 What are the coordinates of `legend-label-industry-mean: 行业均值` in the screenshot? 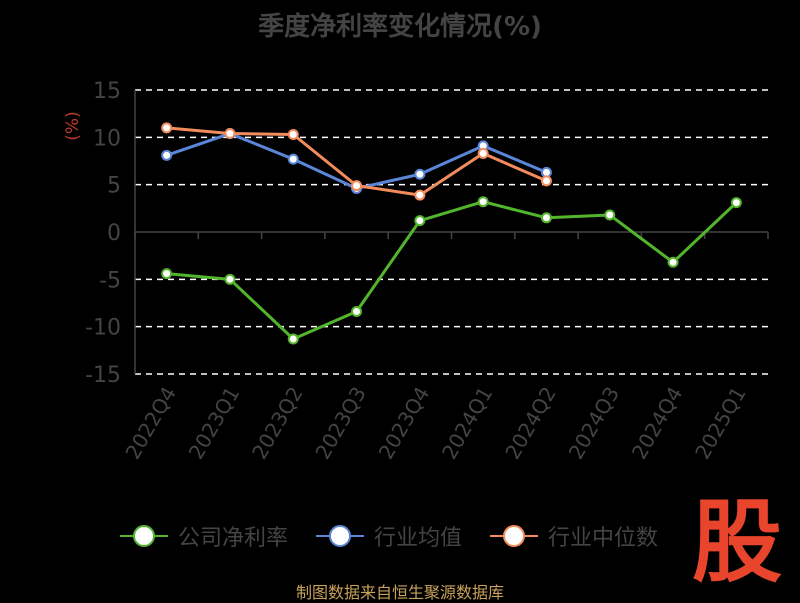 It's located at (418, 538).